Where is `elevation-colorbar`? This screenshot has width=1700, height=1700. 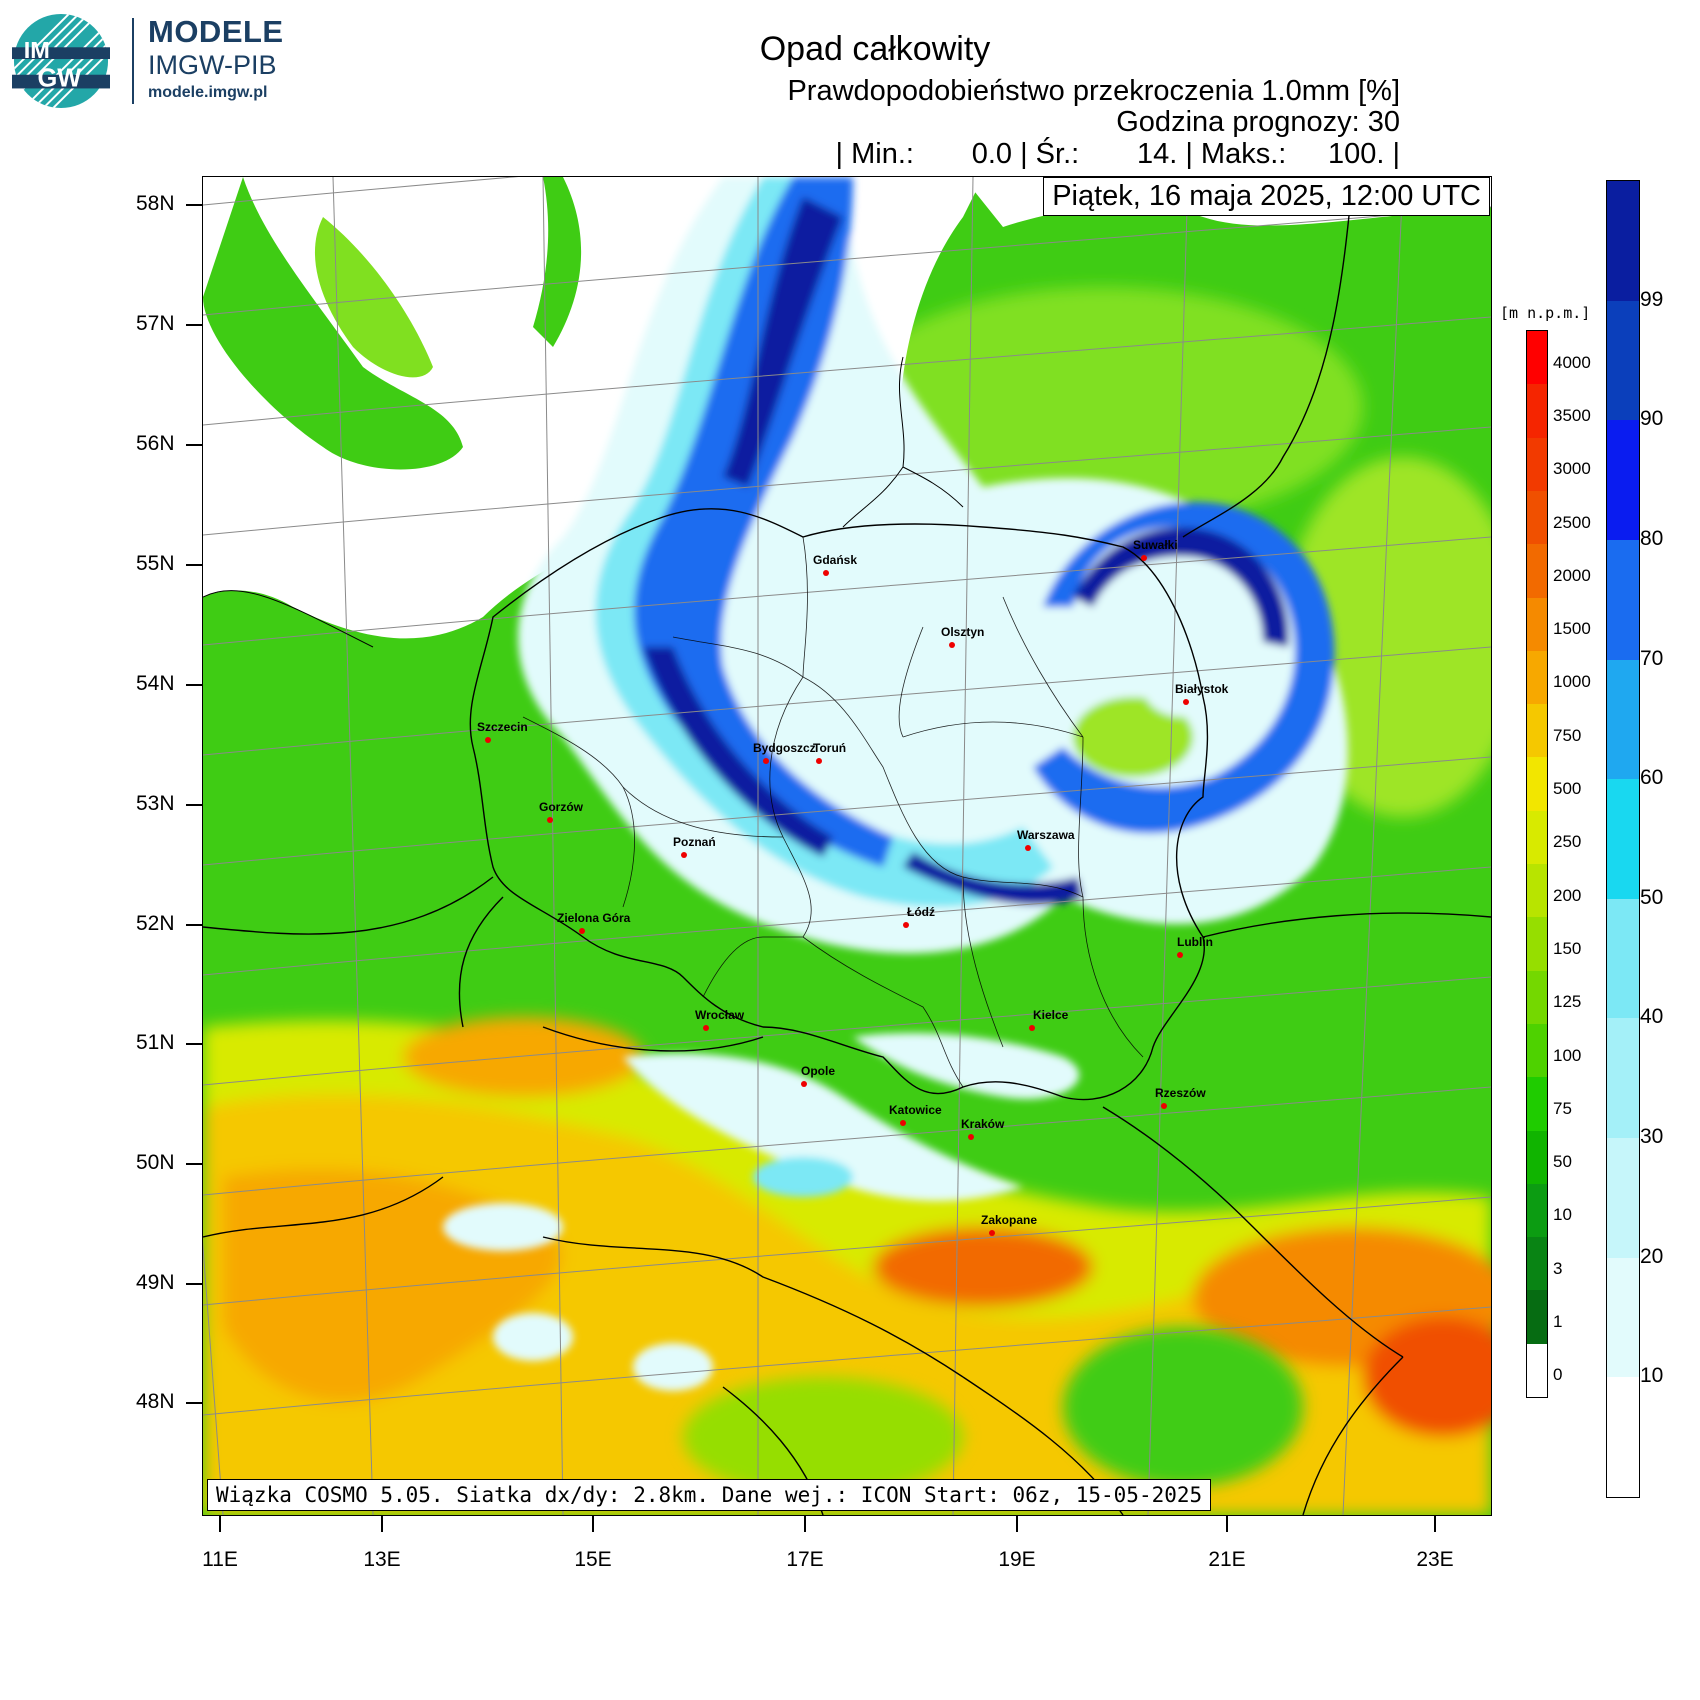 elevation-colorbar is located at coordinates (1537, 864).